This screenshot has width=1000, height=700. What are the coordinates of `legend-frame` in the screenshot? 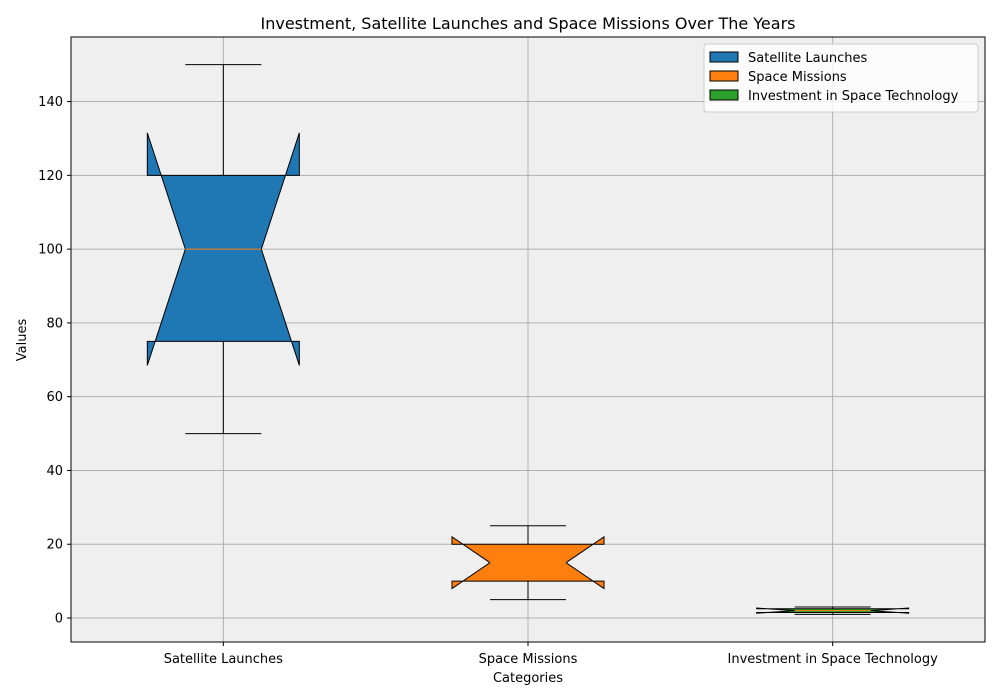 It's located at (841, 78).